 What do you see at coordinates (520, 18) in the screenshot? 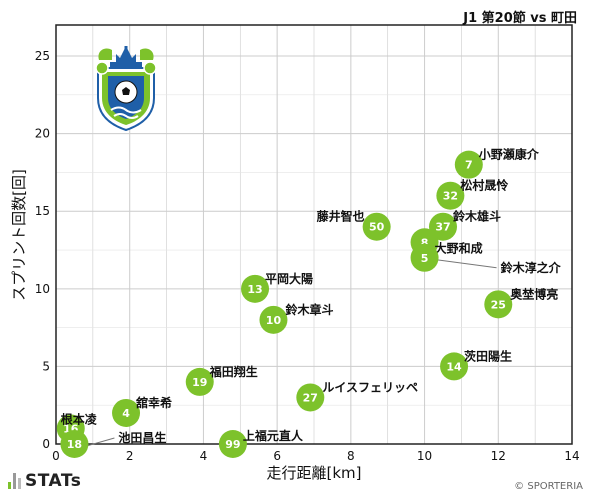
I see `match-subtitle: J1 第20節 vs 町田` at bounding box center [520, 18].